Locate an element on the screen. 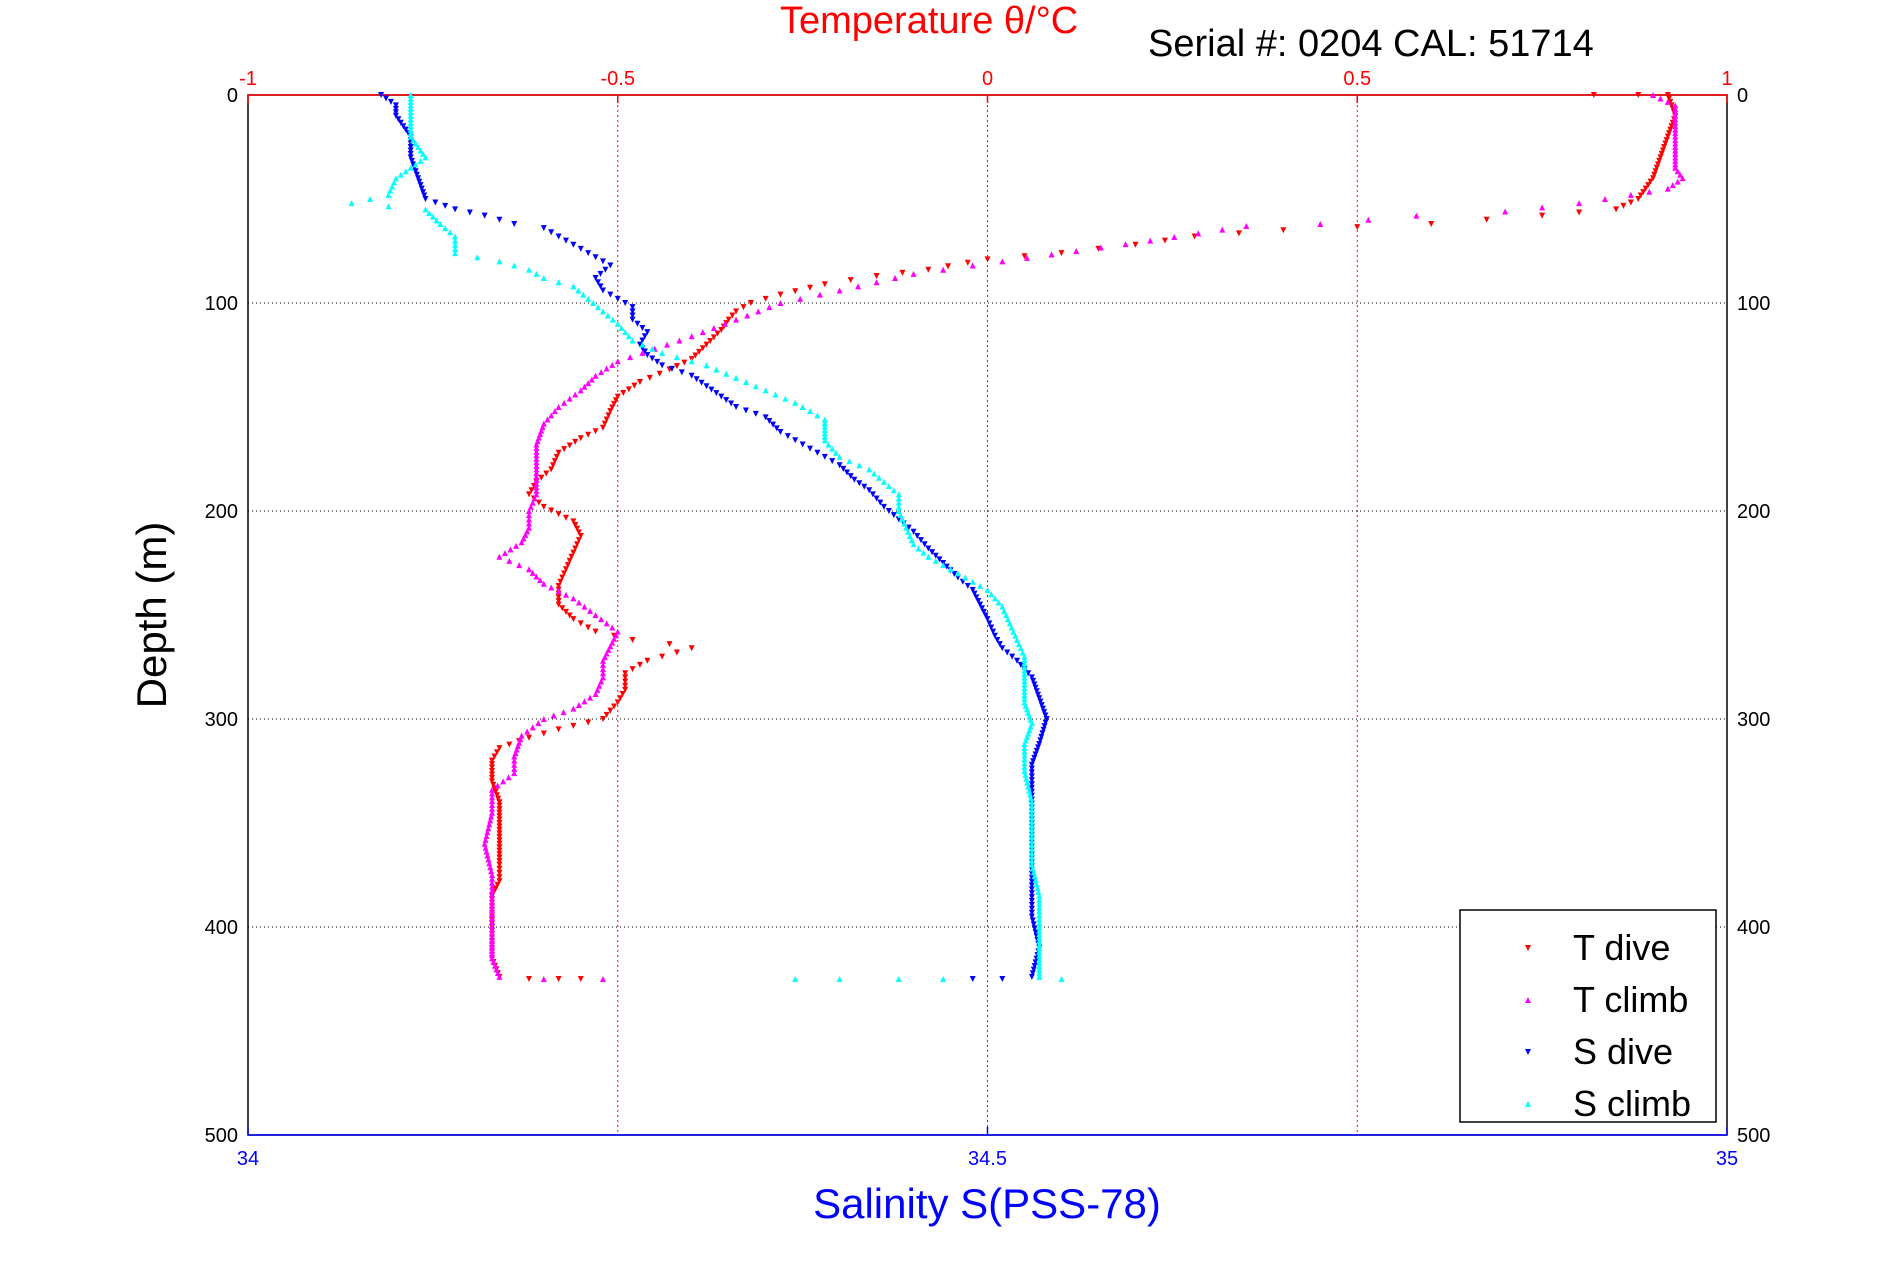  temperature-tick-label: -0.5 is located at coordinates (618, 79).